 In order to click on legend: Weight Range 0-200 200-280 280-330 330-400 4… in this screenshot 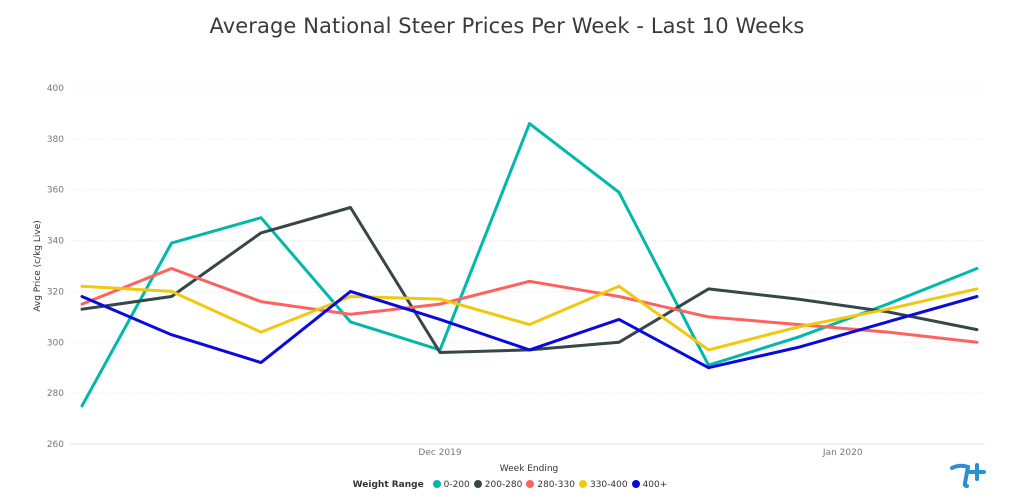, I will do `click(512, 485)`.